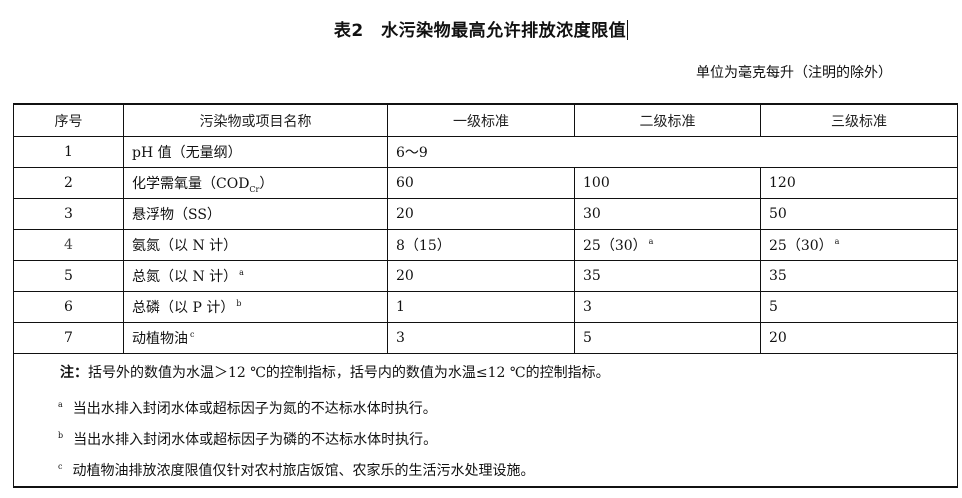  What do you see at coordinates (481, 338) in the screenshot?
I see `row-grade1: 3` at bounding box center [481, 338].